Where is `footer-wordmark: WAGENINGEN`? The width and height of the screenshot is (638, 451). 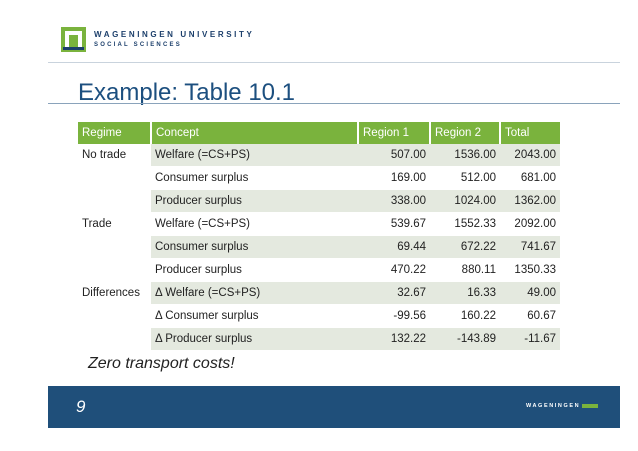 footer-wordmark: WAGENINGEN is located at coordinates (562, 406).